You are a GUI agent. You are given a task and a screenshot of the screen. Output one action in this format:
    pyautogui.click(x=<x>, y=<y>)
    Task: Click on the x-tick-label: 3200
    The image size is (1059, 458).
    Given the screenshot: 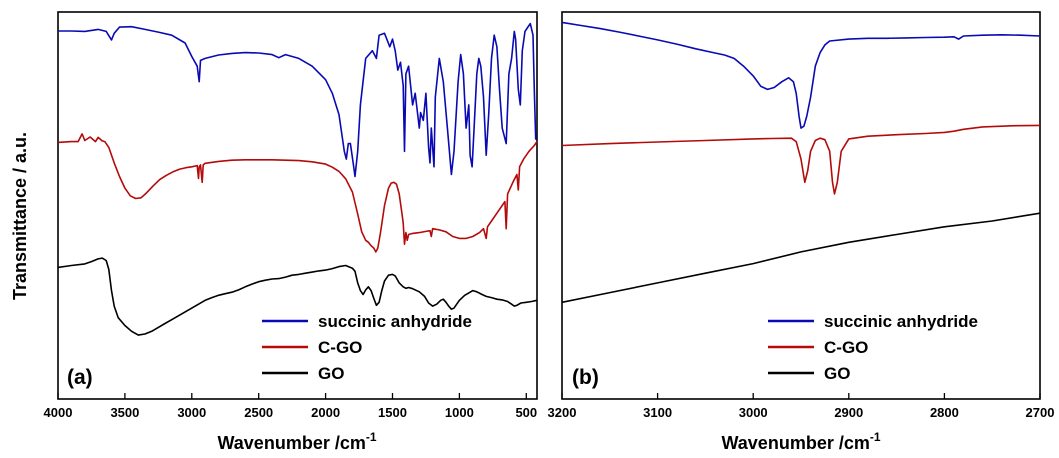 What is the action you would take?
    pyautogui.click(x=562, y=412)
    